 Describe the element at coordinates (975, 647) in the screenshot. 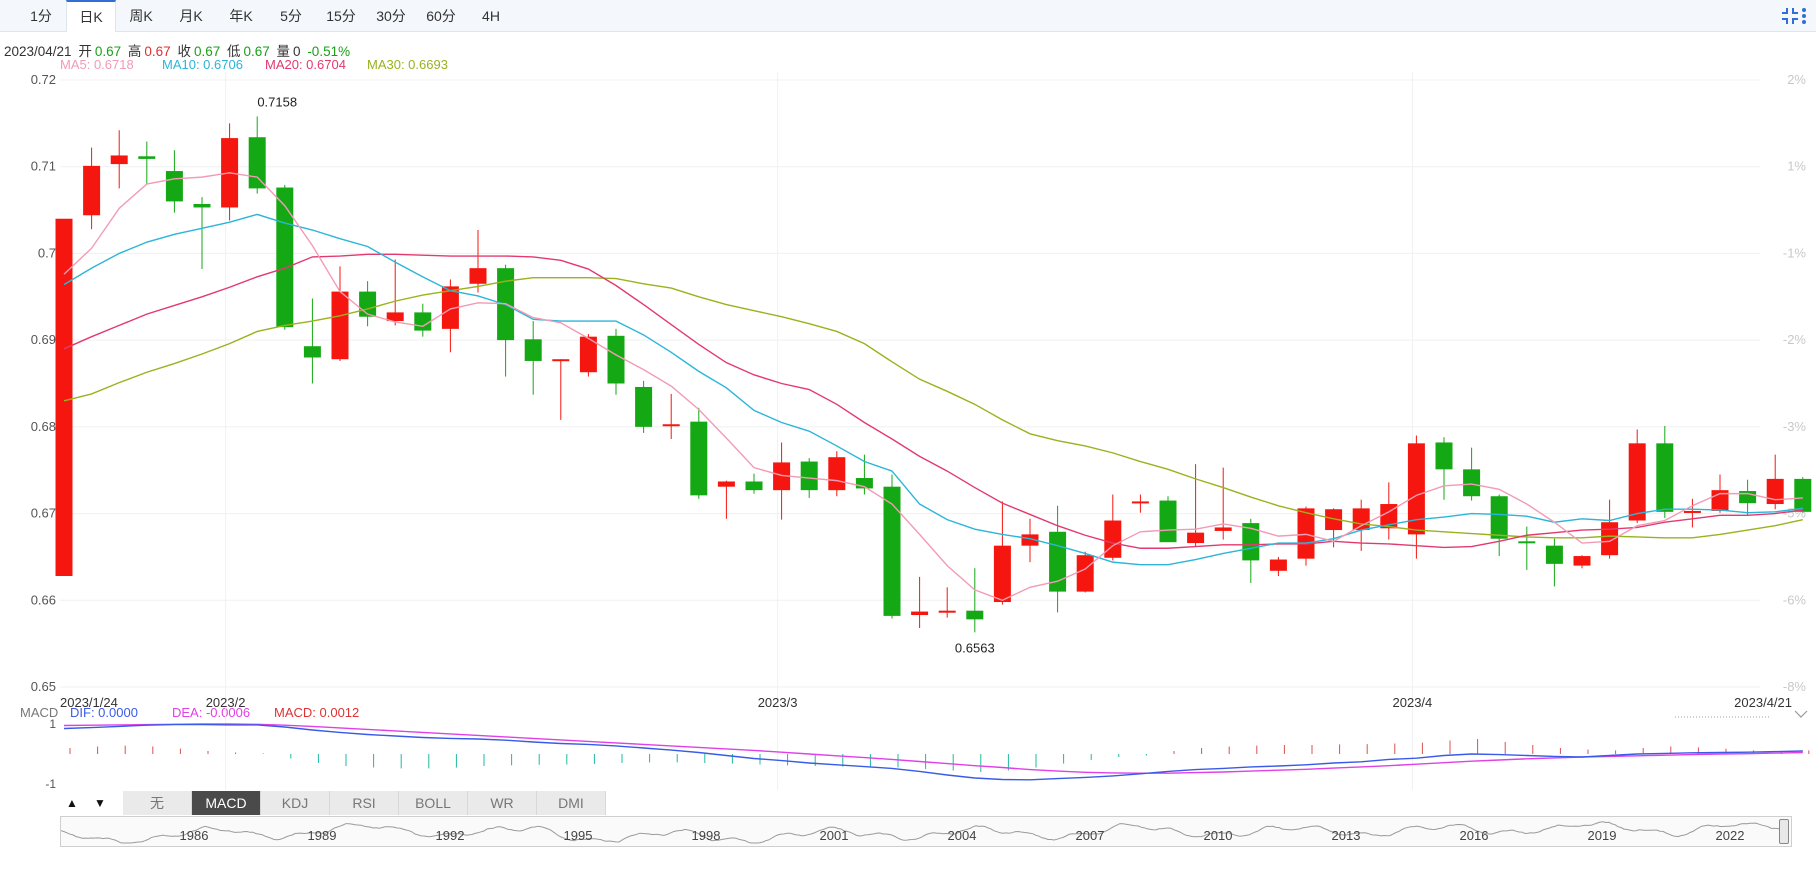

I see `price-annotation: 0.6563` at that location.